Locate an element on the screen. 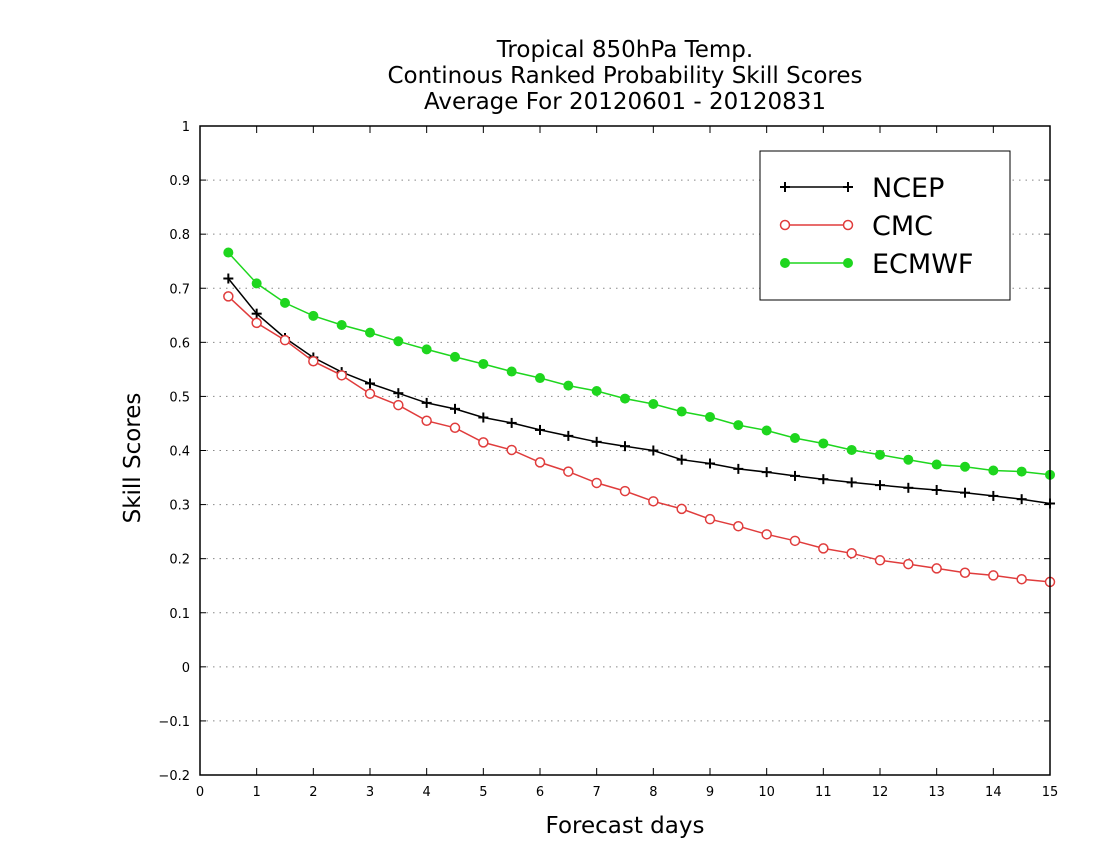  x-tick-label: 5 is located at coordinates (483, 792).